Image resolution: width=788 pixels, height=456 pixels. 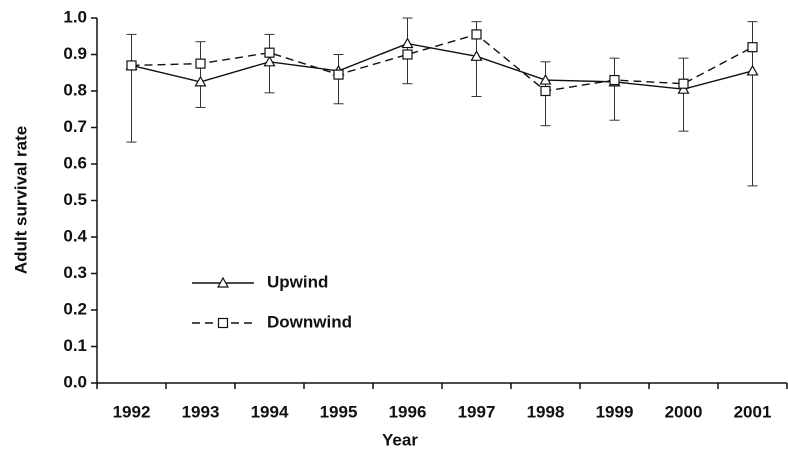 What do you see at coordinates (297, 281) in the screenshot?
I see `legend-label: Upwind` at bounding box center [297, 281].